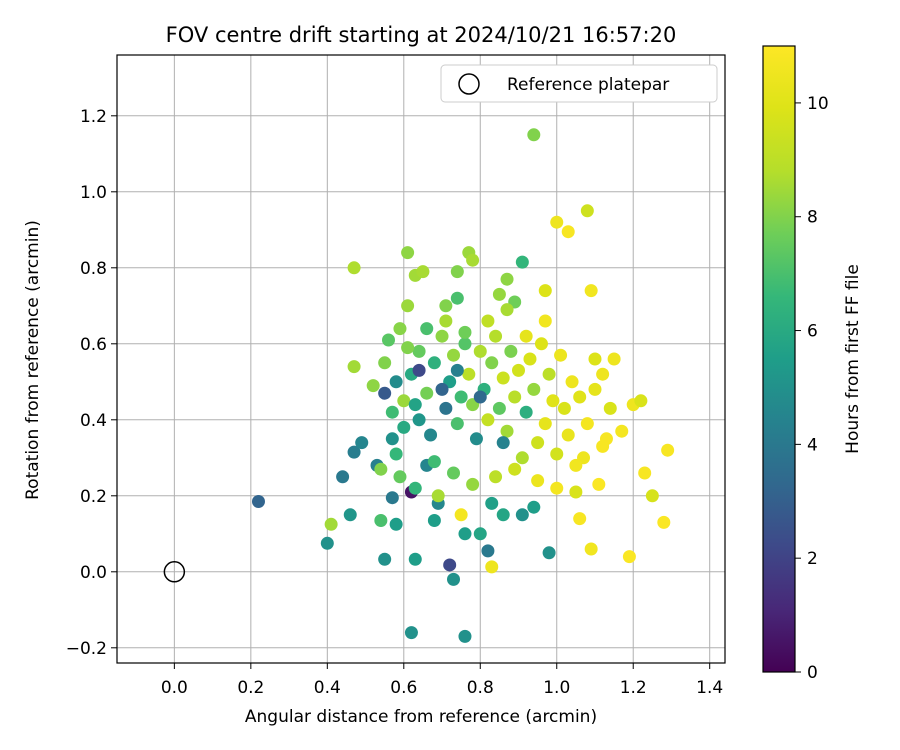  I want to click on x-axis-ticks: 0.0 0.2 0.4 0.6 0.8 1.0 1.2 1.4, so click(442, 680).